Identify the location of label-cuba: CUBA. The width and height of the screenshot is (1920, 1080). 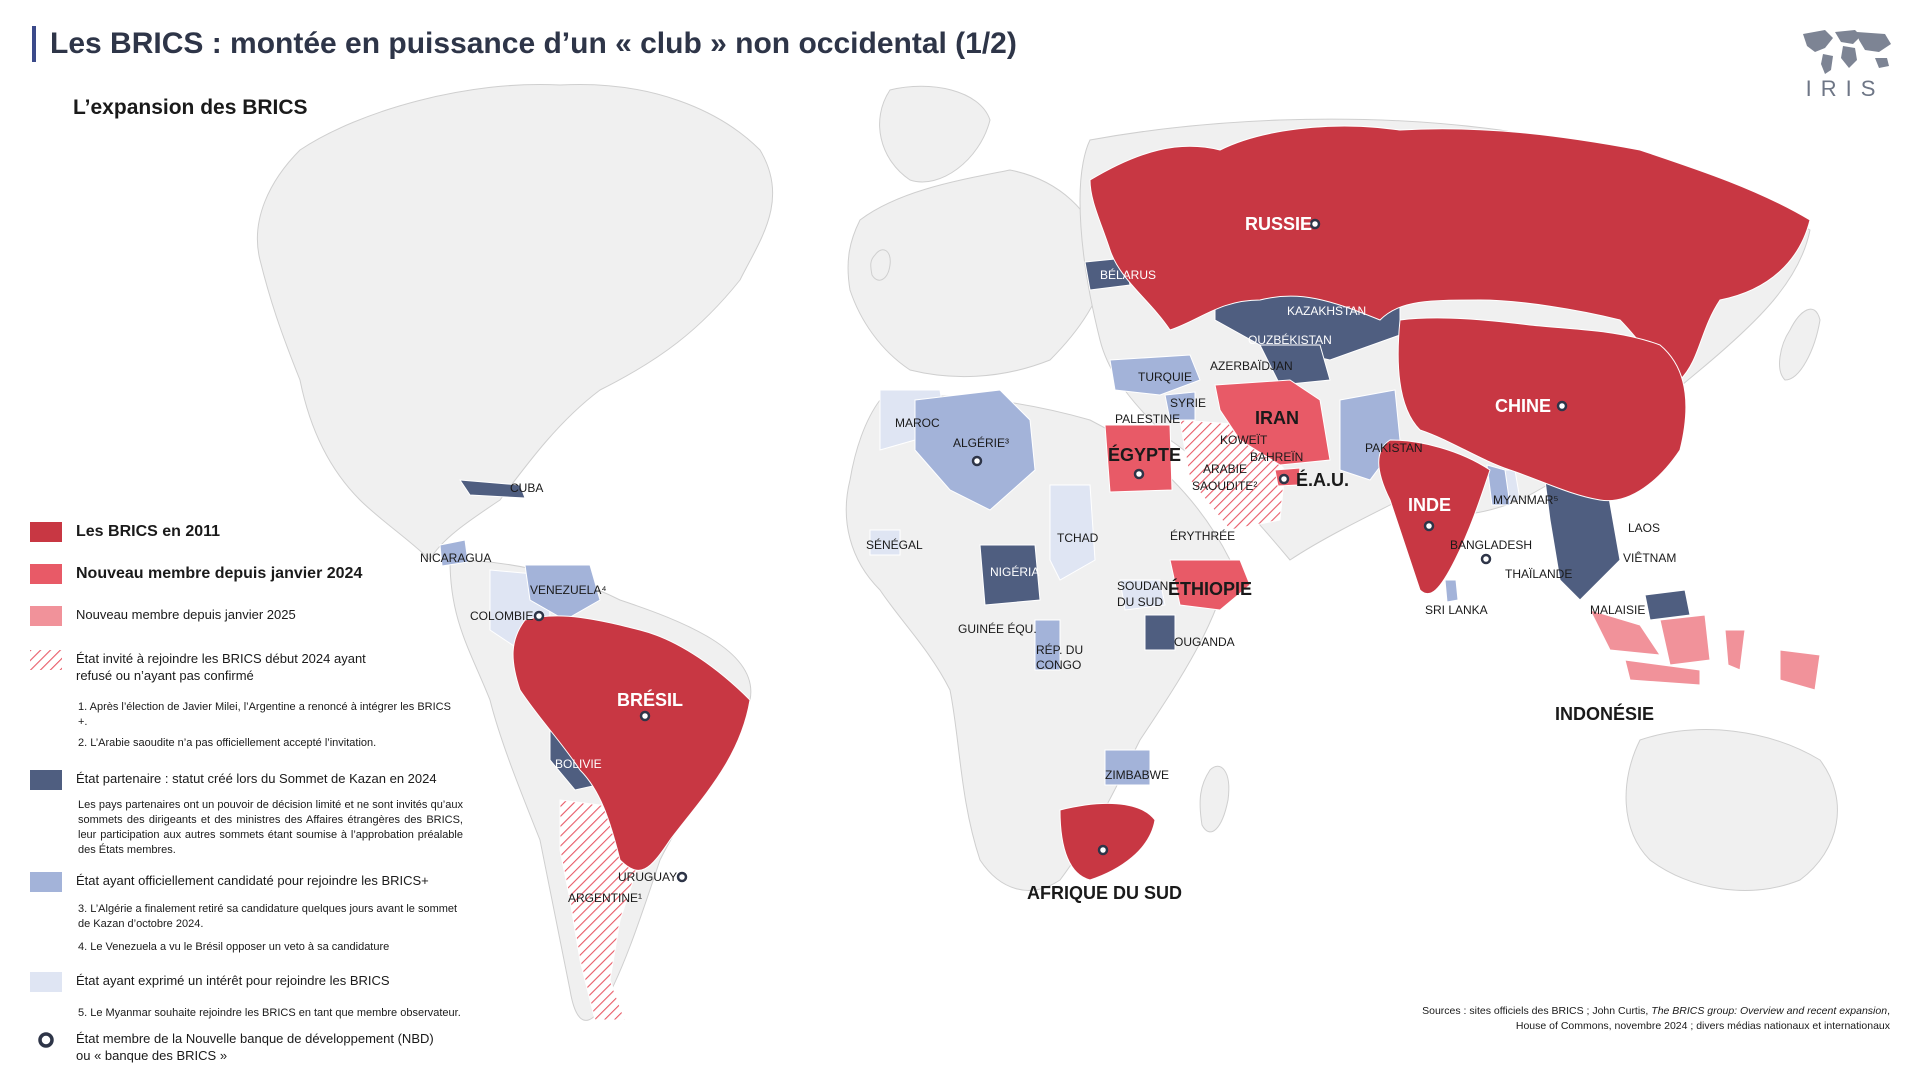
(526, 488).